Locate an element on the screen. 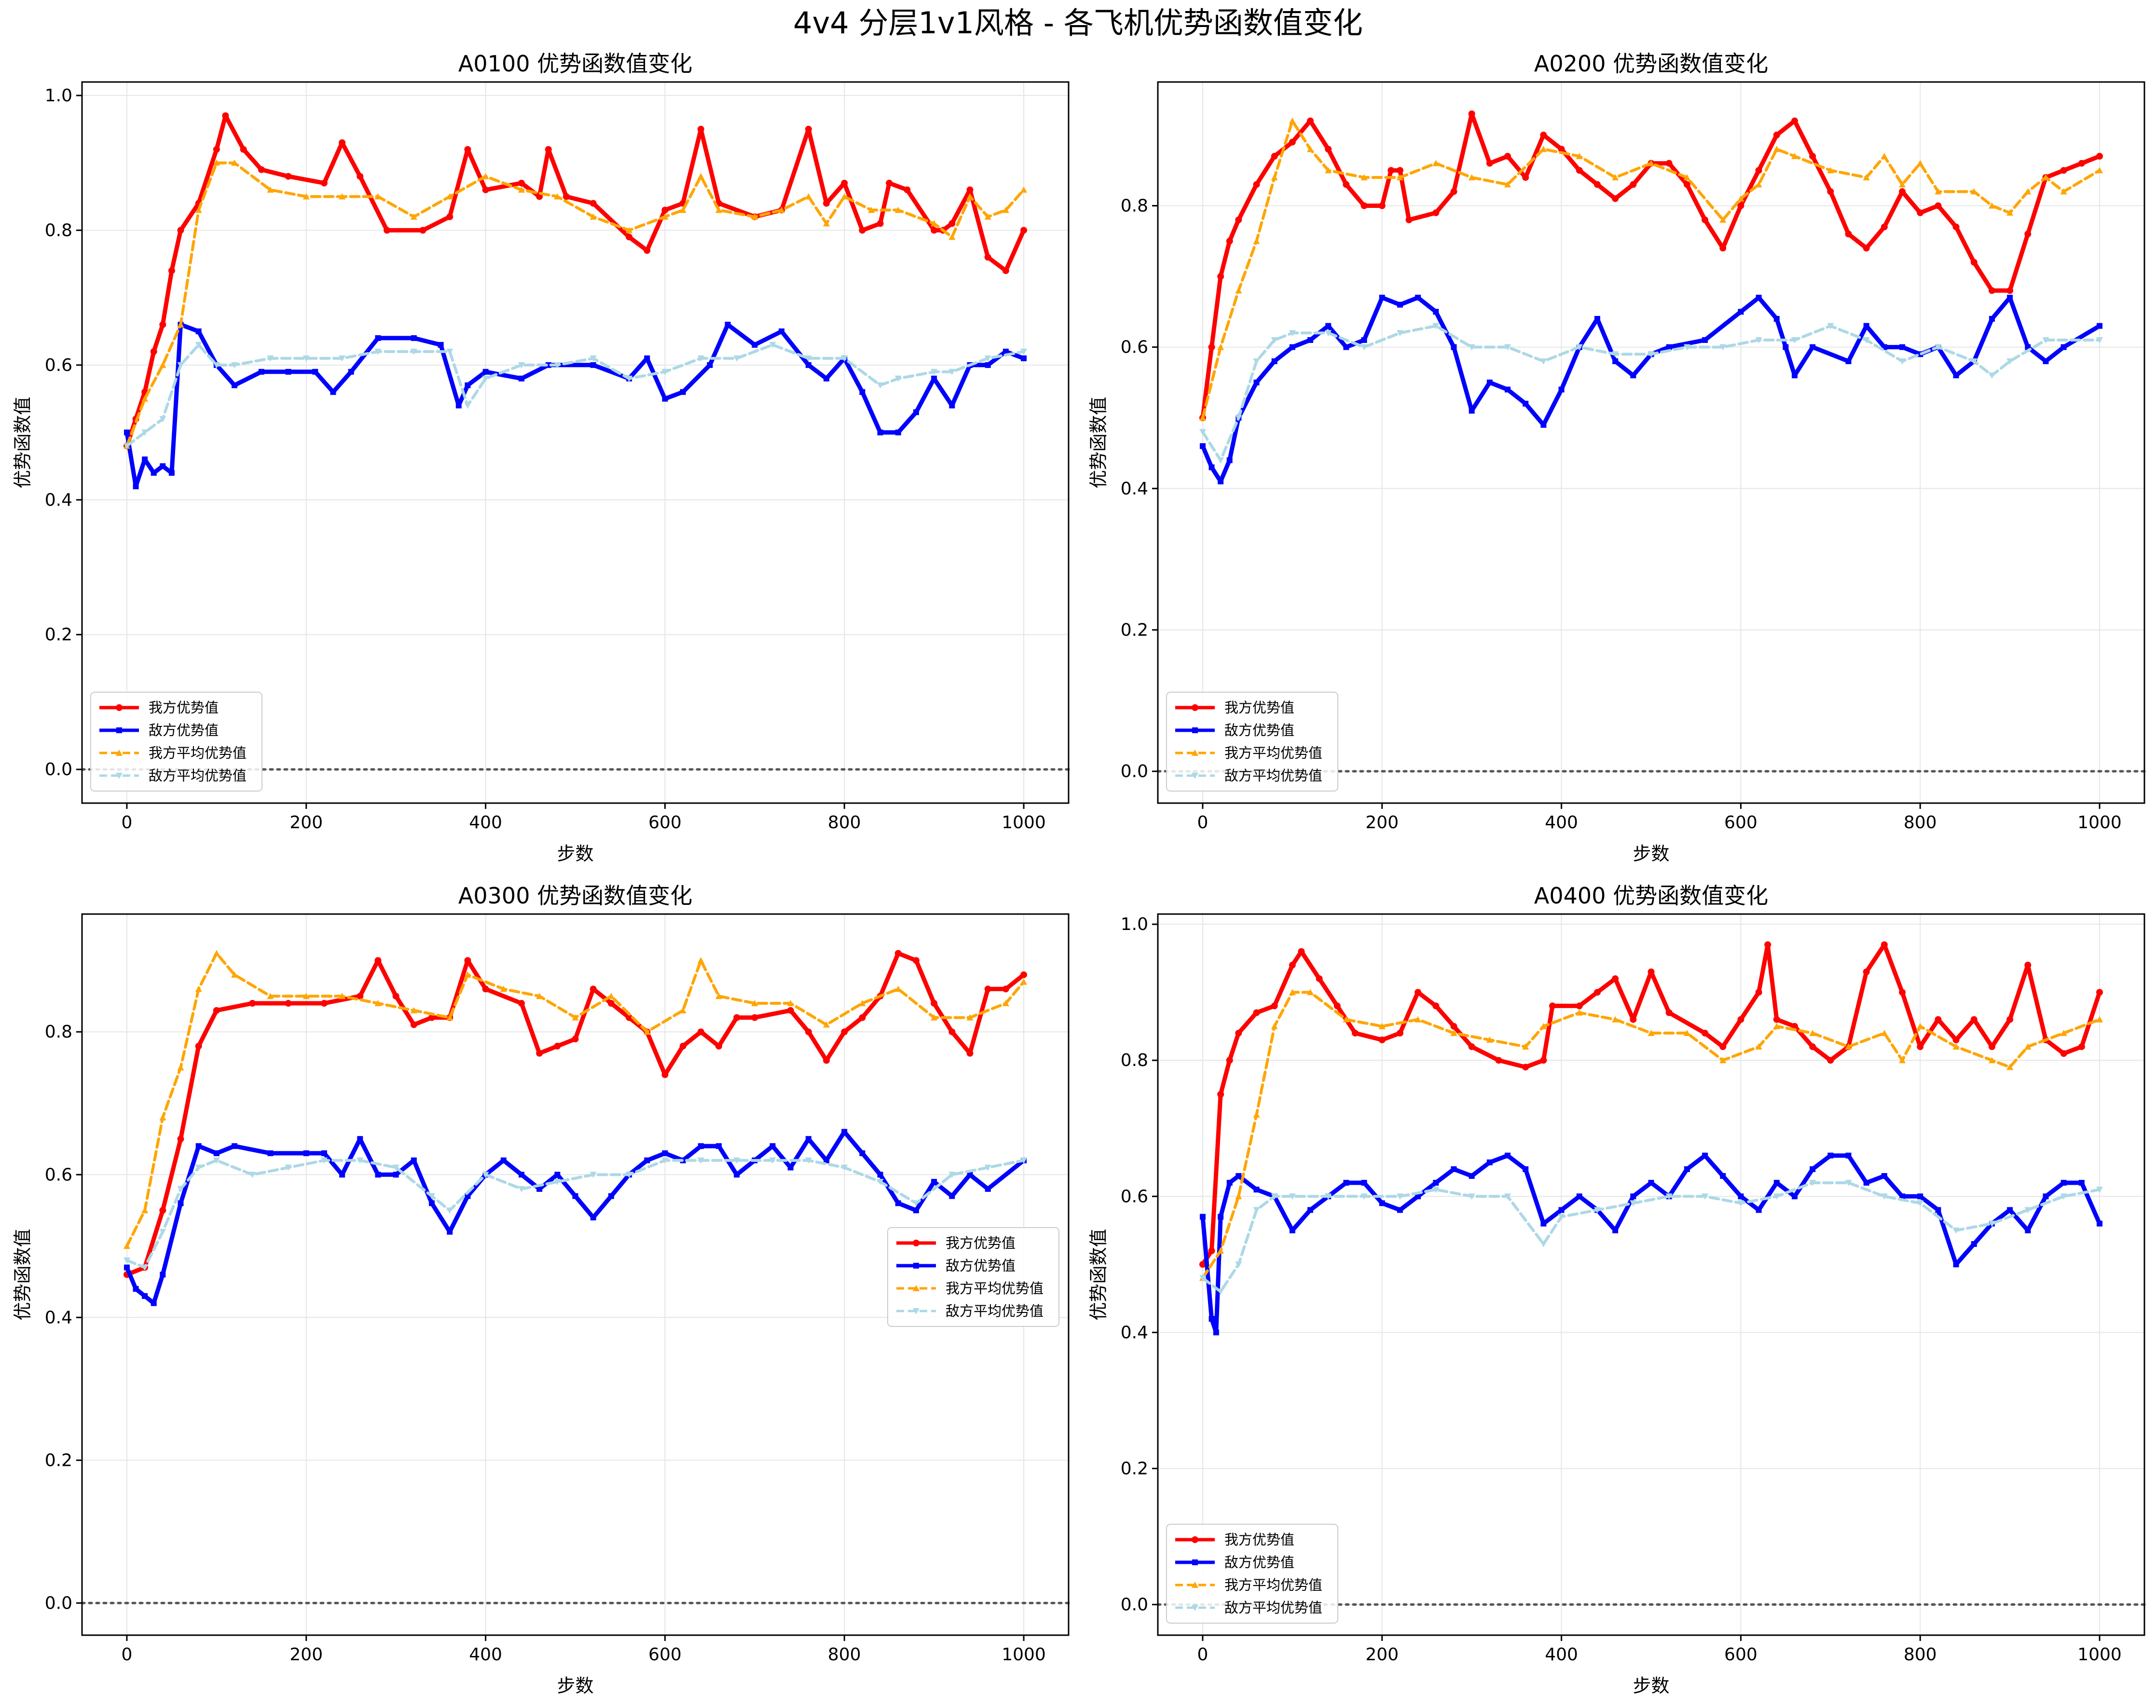 This screenshot has width=2156, height=1708. y-axis-label: 优势函数值 is located at coordinates (1098, 442).